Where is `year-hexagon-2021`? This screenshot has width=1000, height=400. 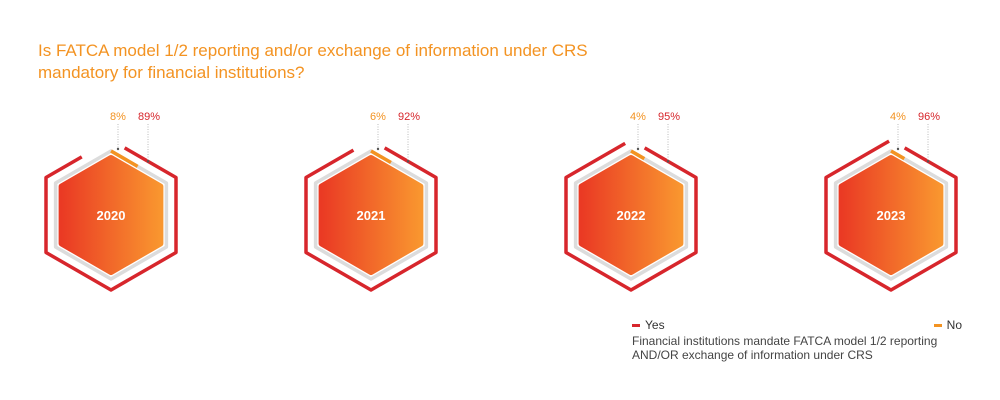 year-hexagon-2021 is located at coordinates (371, 215).